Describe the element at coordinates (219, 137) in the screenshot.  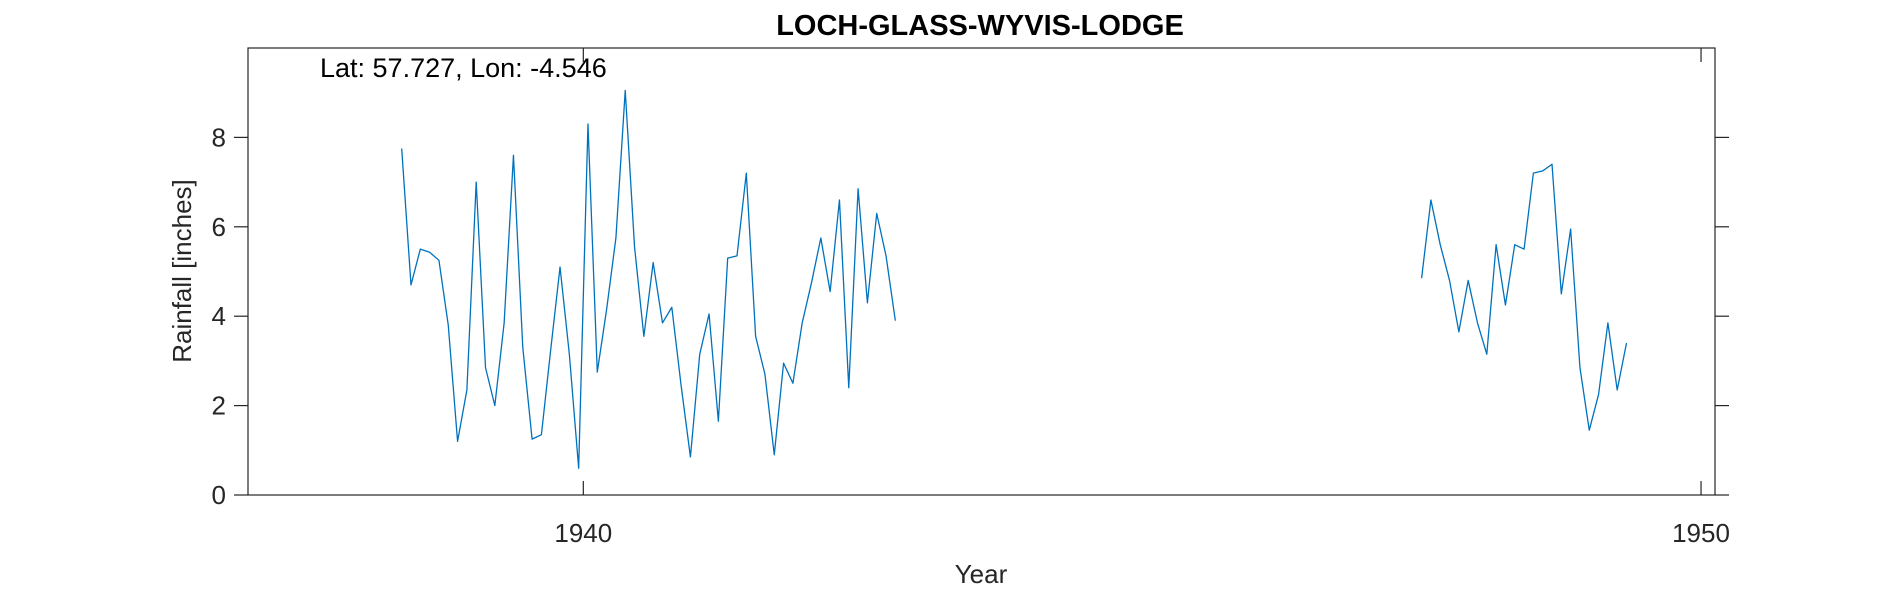
I see `y-tick-label: 8` at that location.